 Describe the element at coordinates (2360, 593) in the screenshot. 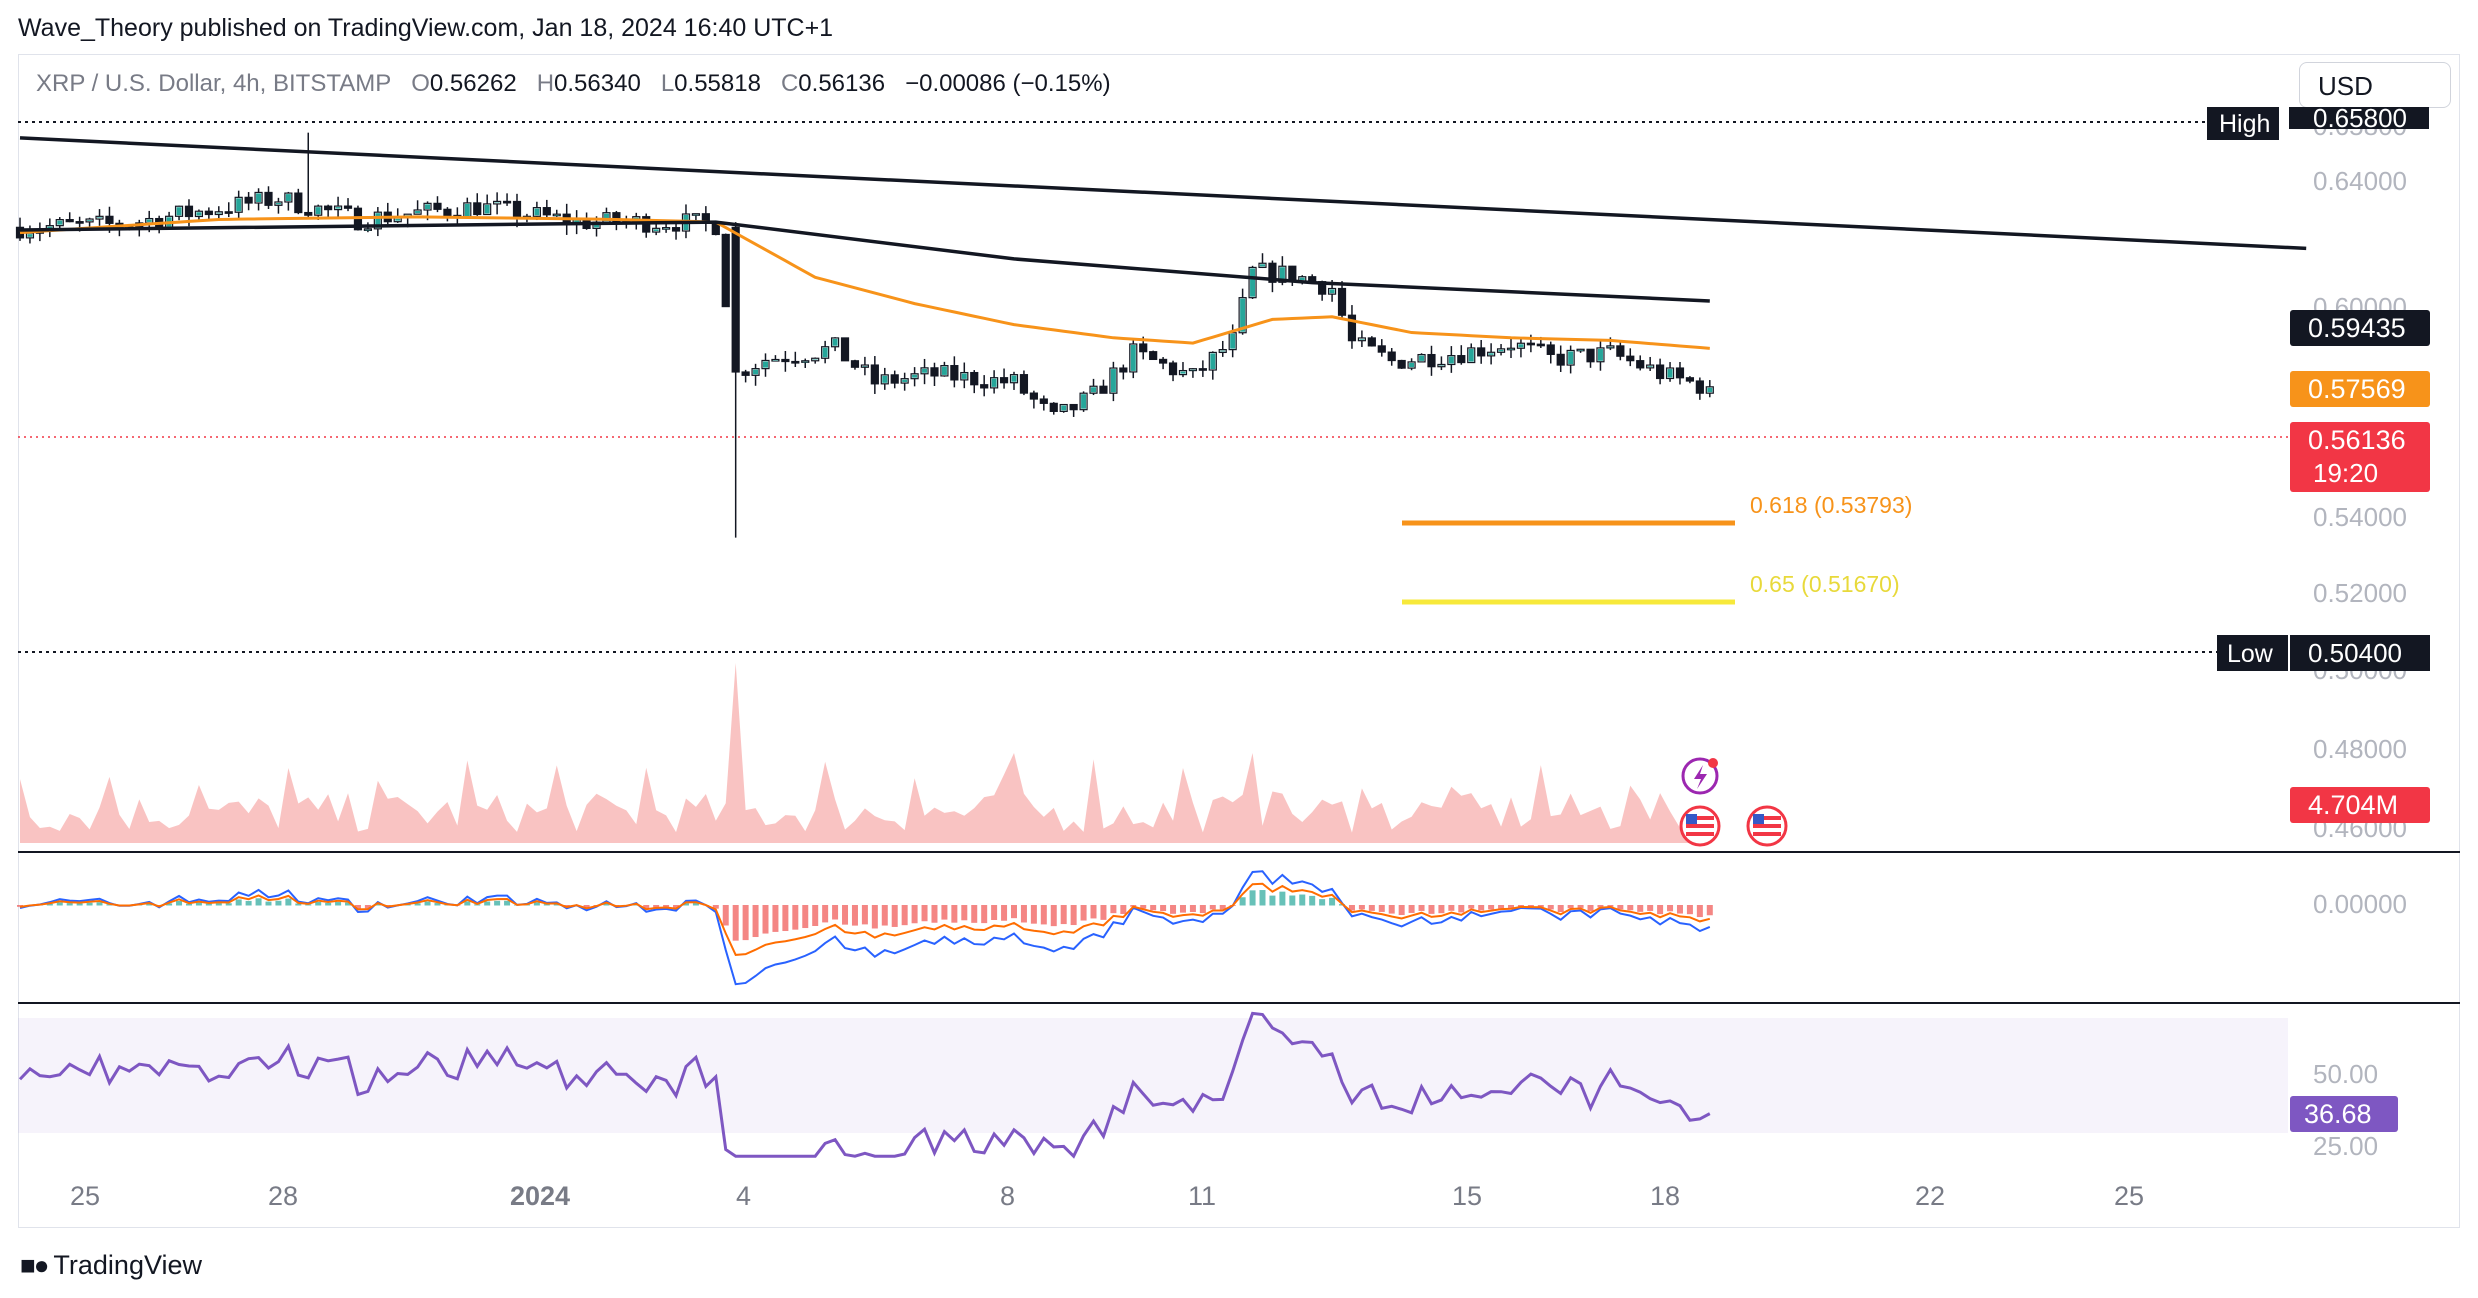

I see `price-tick: 0.52000` at that location.